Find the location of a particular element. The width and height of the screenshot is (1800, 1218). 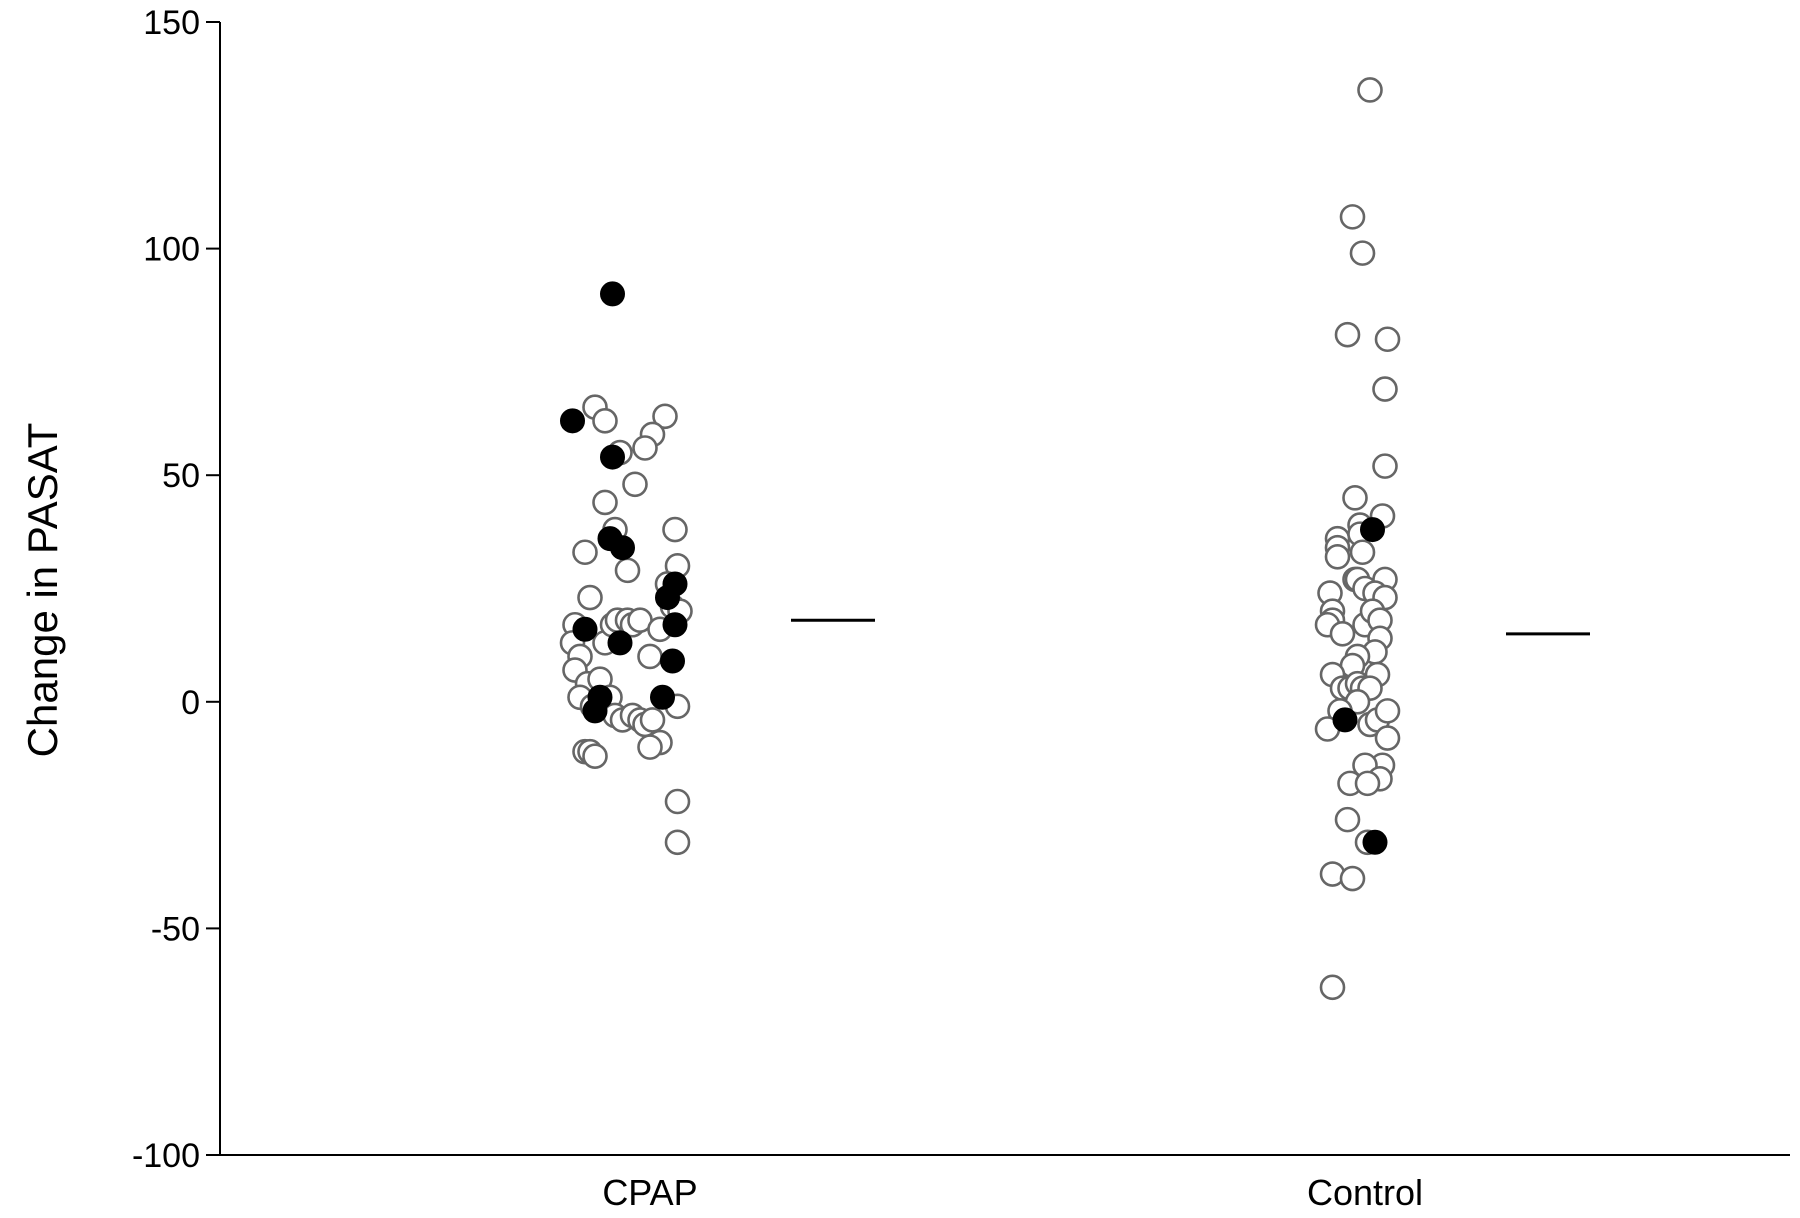

x-category-label: Control is located at coordinates (1365, 1192).